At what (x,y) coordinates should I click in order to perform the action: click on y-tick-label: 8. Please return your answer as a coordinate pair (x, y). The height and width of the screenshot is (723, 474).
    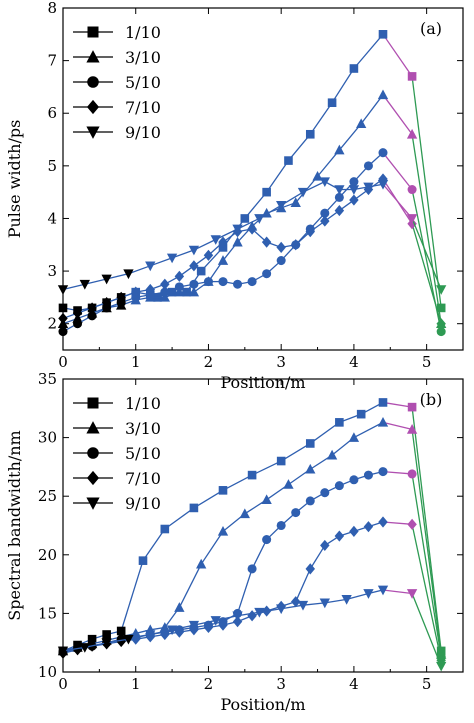
    Looking at the image, I should click on (52, 8).